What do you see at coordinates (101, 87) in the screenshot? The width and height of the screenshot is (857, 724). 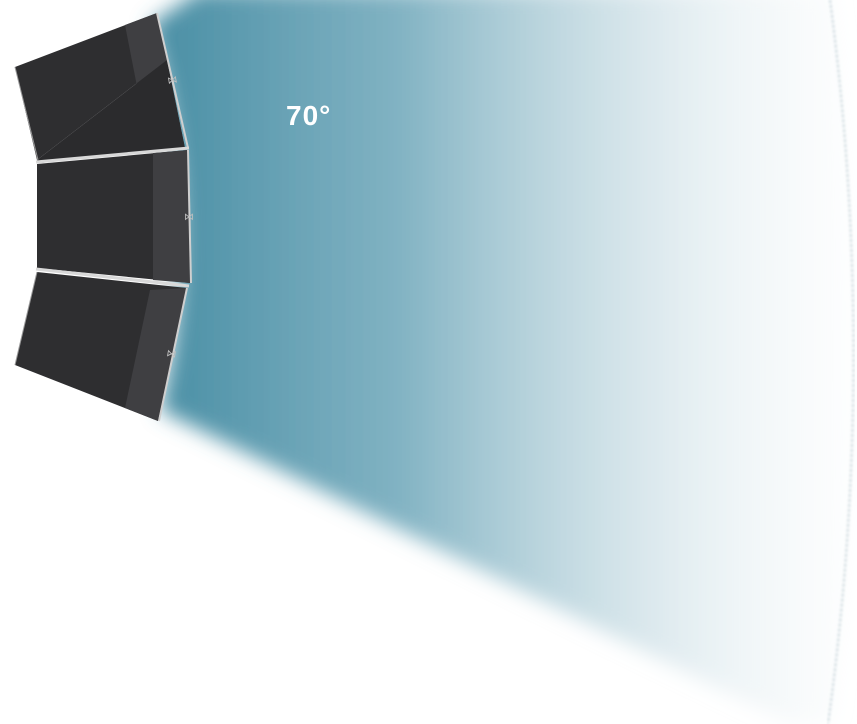 I see `speaker-cabinet-top` at bounding box center [101, 87].